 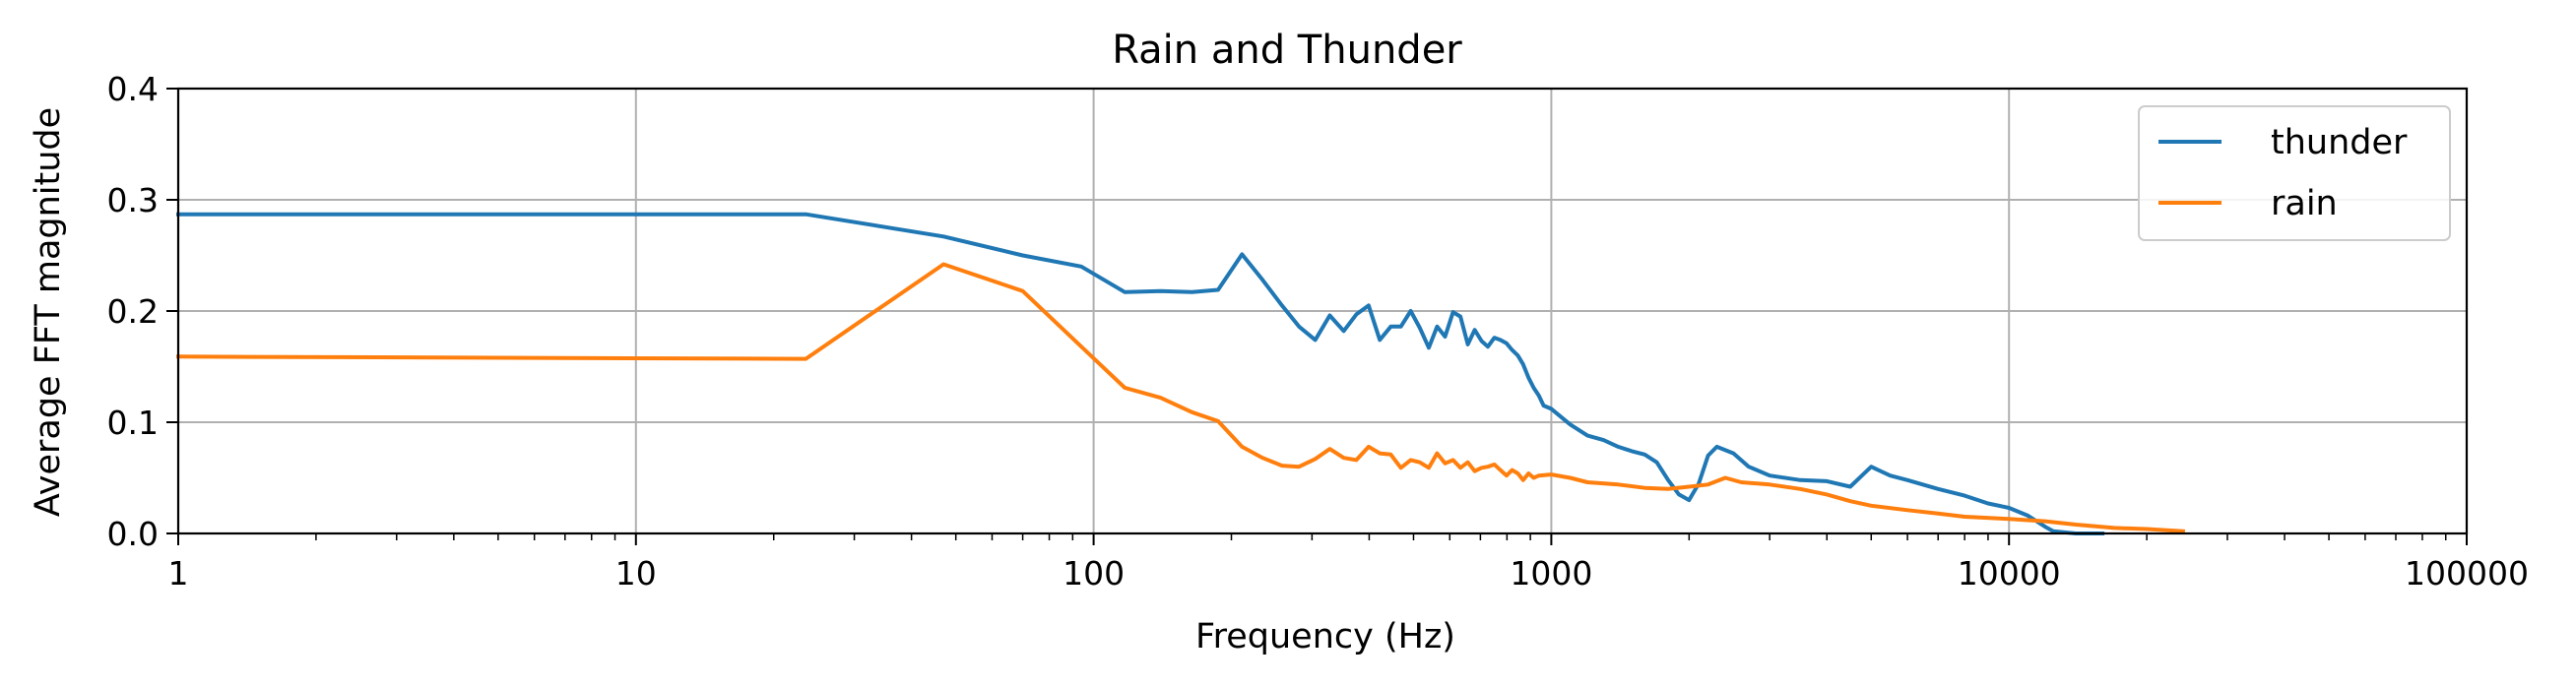 I want to click on y-tick-label: 0.2, so click(x=133, y=311).